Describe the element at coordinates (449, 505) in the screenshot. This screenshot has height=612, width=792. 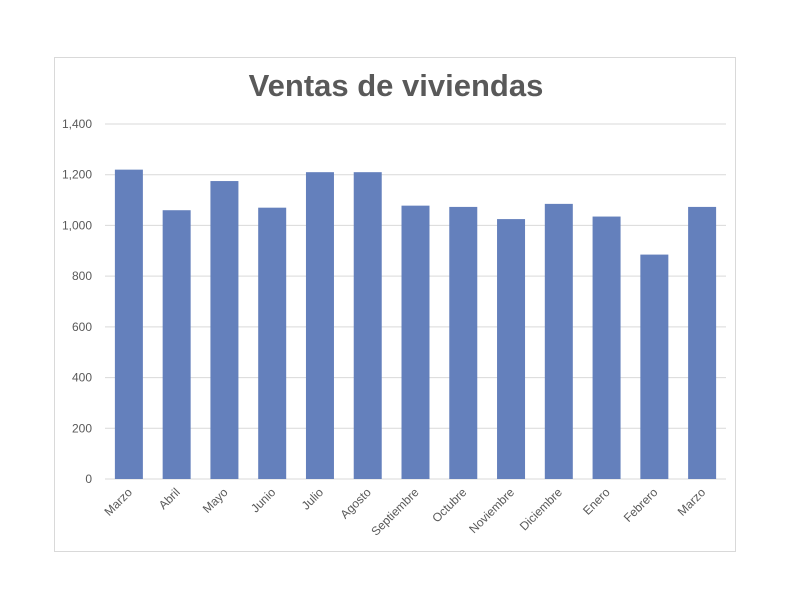
I see `x-tick-label: Octubre` at that location.